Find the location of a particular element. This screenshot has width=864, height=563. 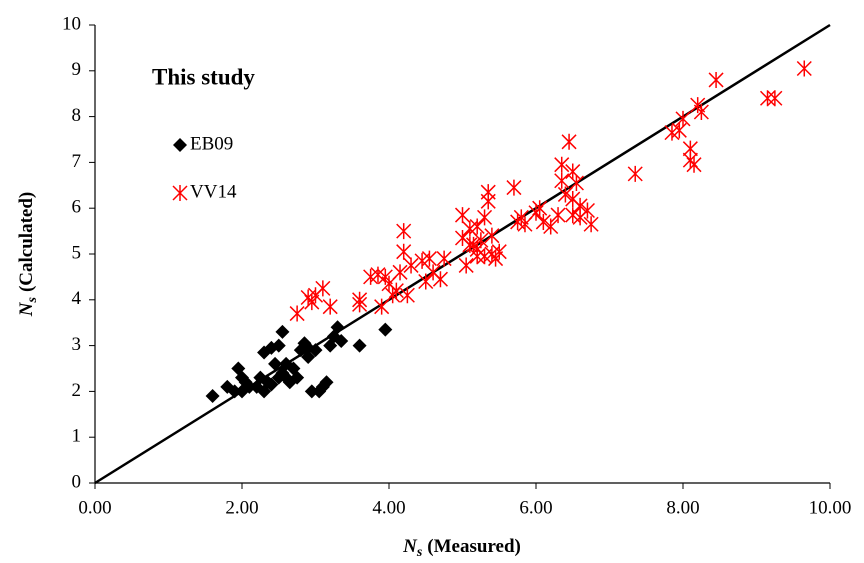

x-label-subscript: s is located at coordinates (419, 552).